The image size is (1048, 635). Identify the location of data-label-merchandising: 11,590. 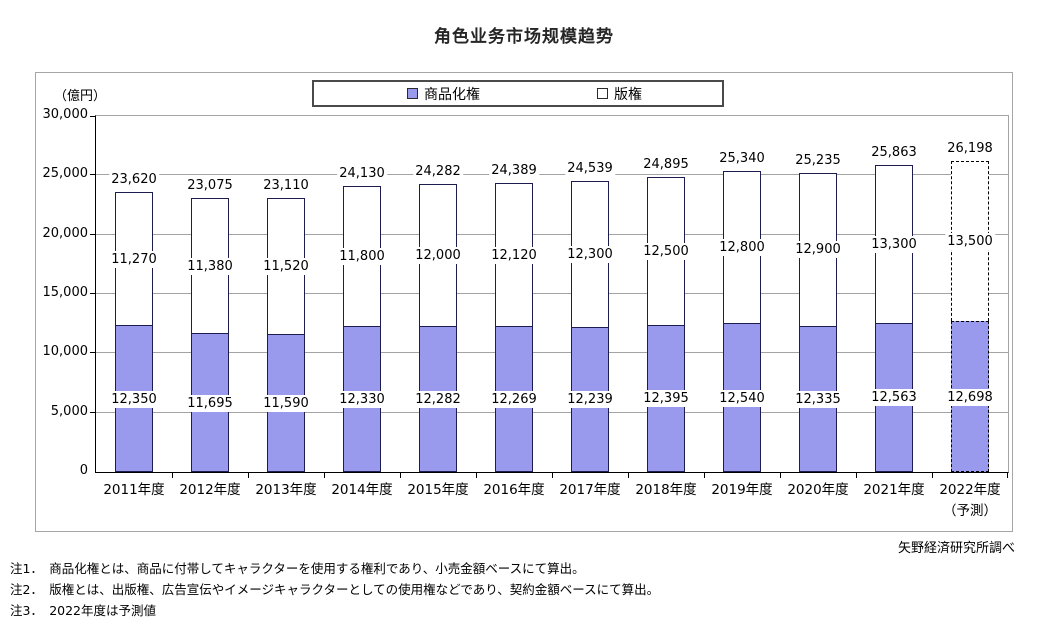
(286, 404).